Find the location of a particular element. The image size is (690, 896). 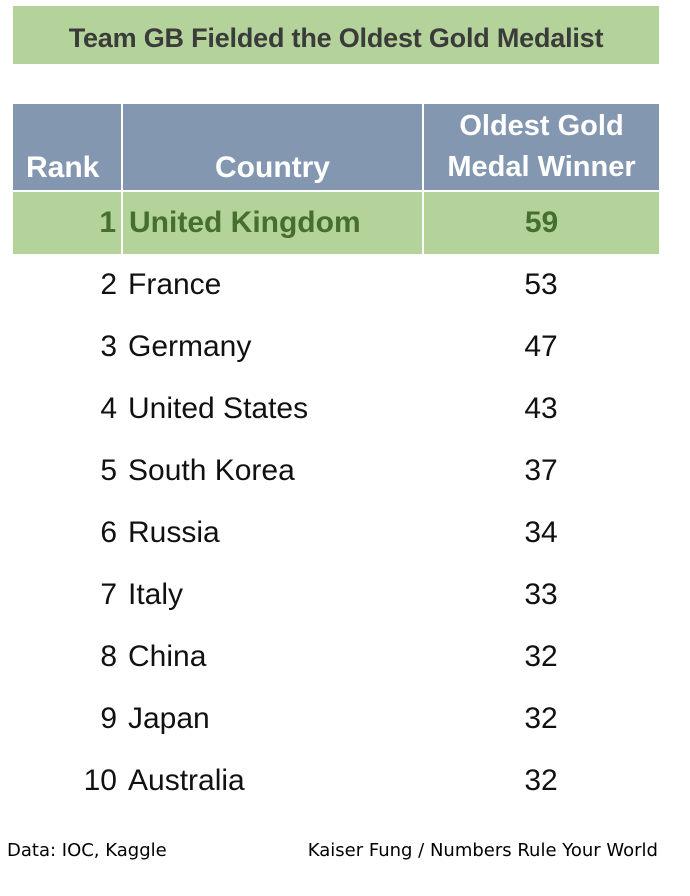

age-cell: 47 is located at coordinates (541, 346).